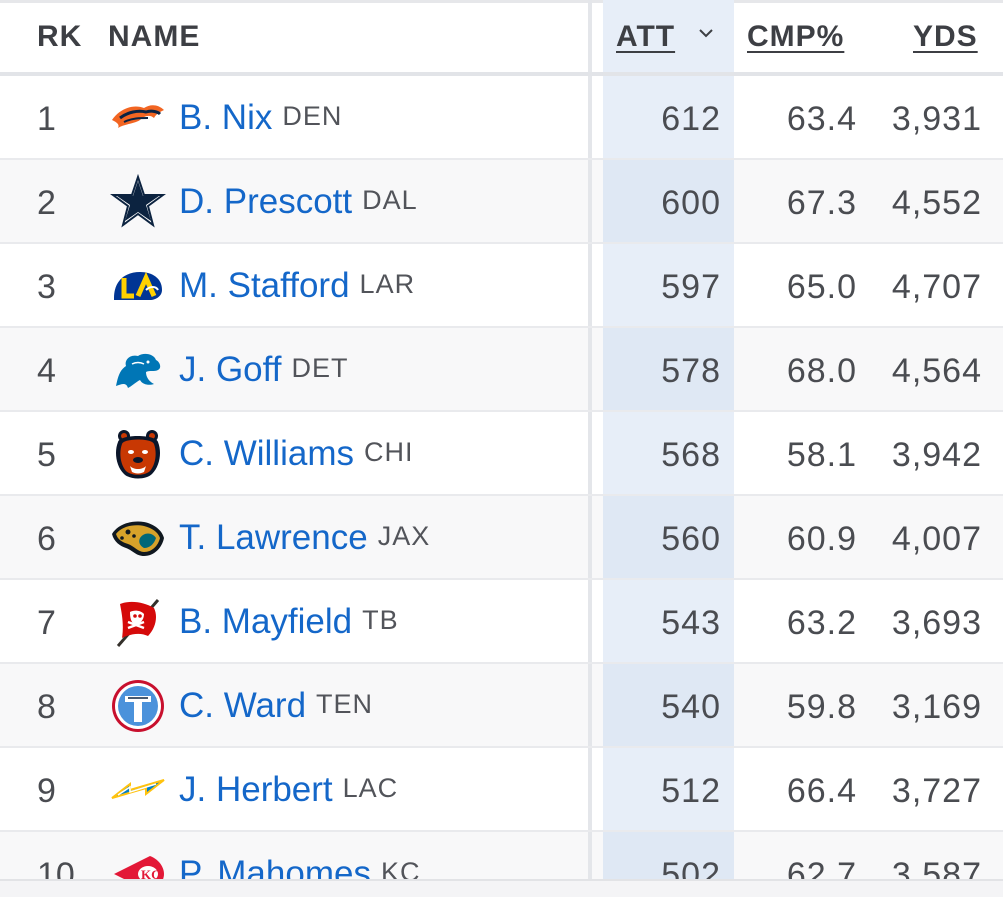 This screenshot has height=897, width=1003. What do you see at coordinates (345, 704) in the screenshot?
I see `team-abbr: TEN` at bounding box center [345, 704].